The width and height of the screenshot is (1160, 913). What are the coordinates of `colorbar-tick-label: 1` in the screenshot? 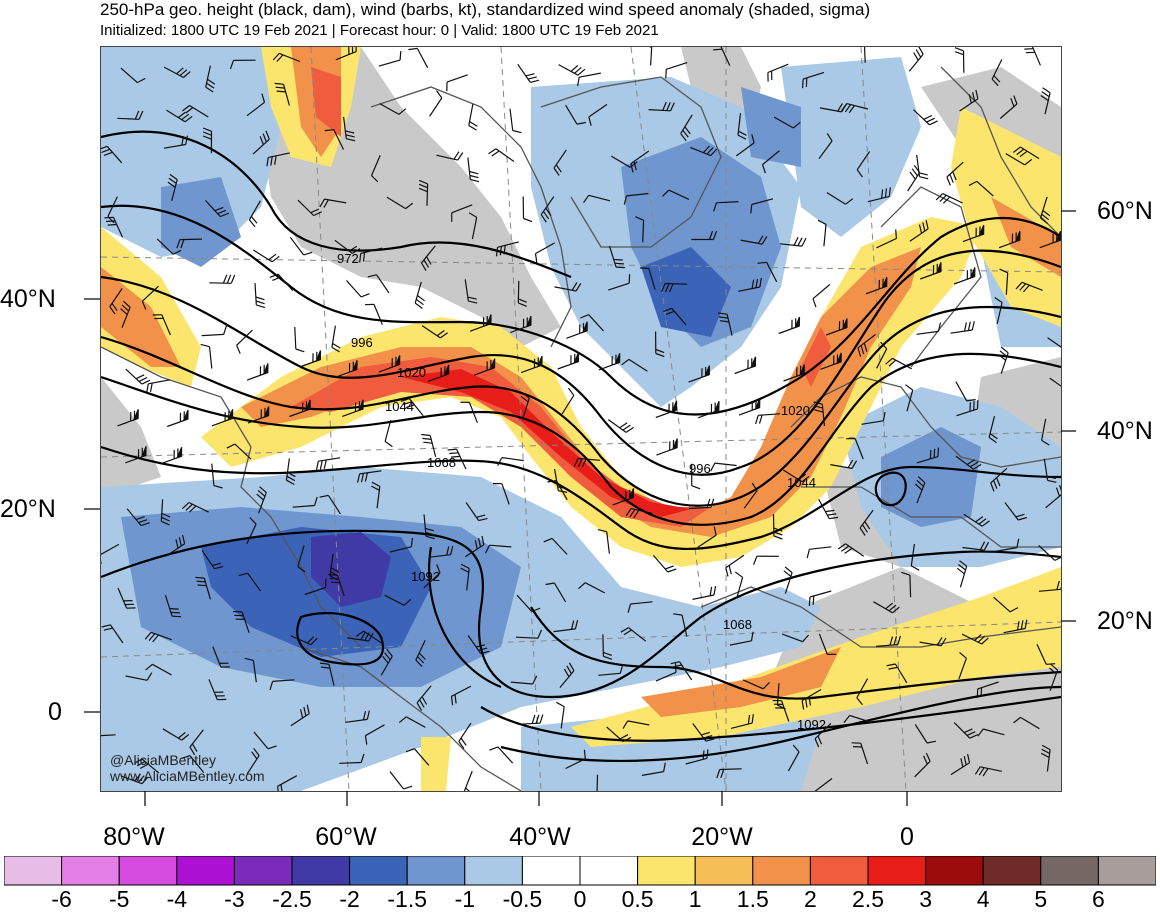 It's located at (695, 899).